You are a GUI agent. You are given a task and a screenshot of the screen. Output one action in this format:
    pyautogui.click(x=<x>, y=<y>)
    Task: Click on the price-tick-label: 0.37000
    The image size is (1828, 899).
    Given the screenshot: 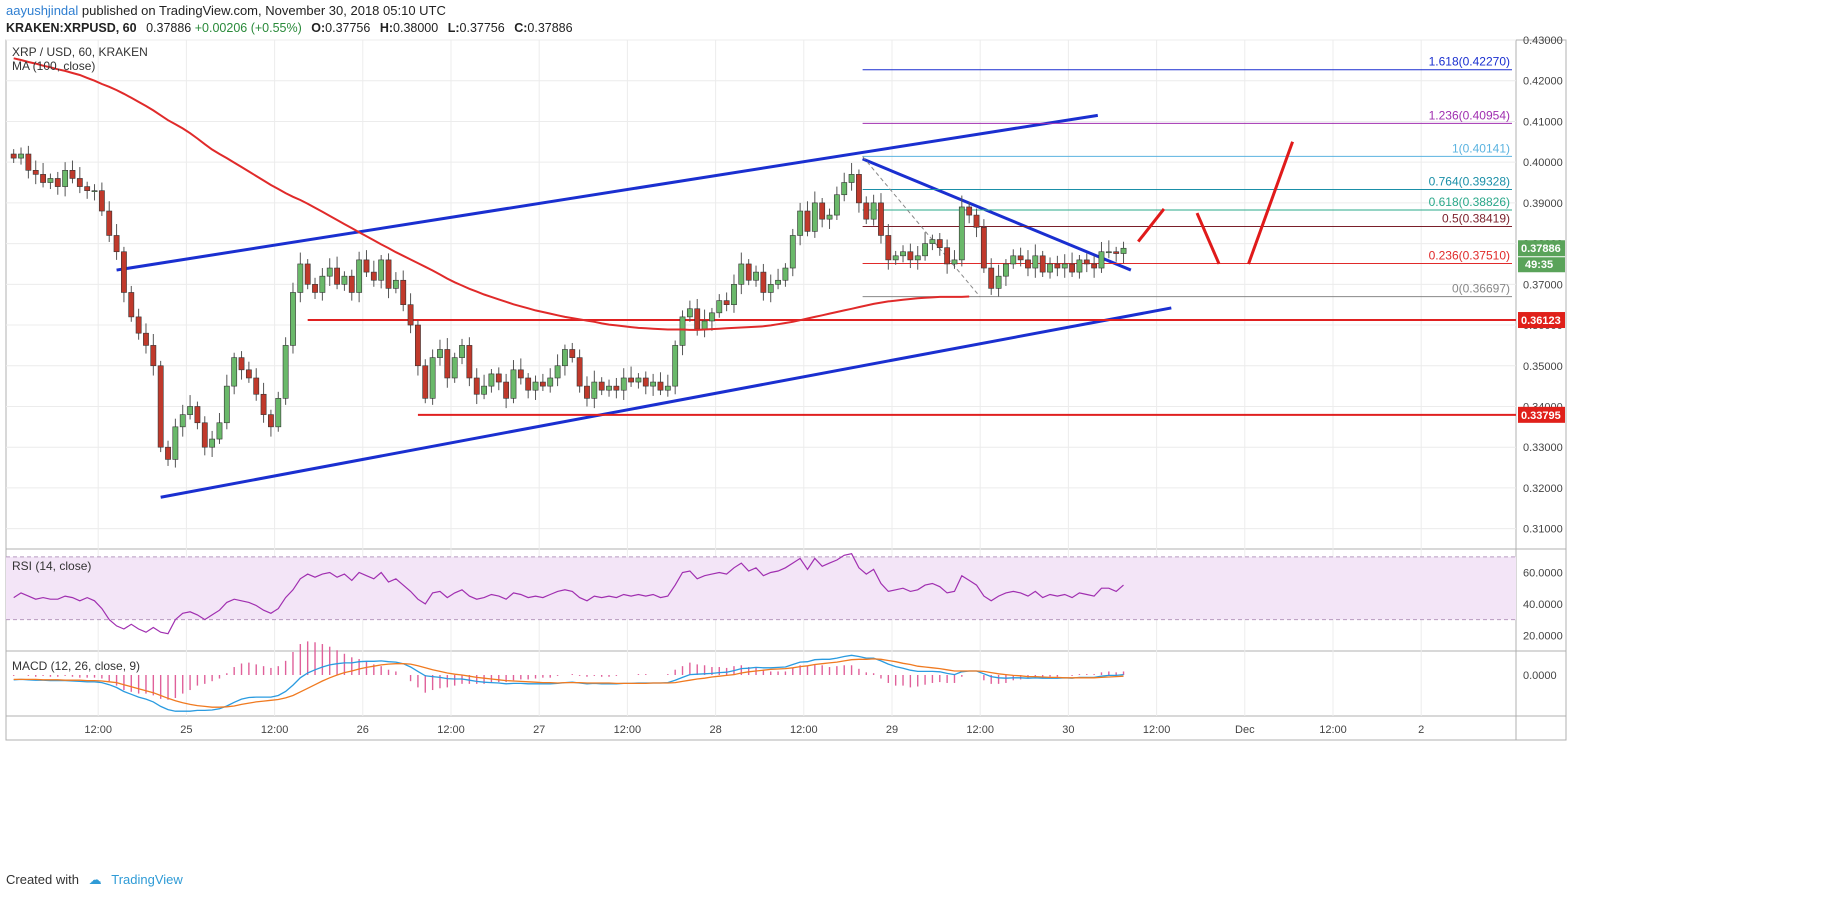 What is the action you would take?
    pyautogui.click(x=1543, y=285)
    